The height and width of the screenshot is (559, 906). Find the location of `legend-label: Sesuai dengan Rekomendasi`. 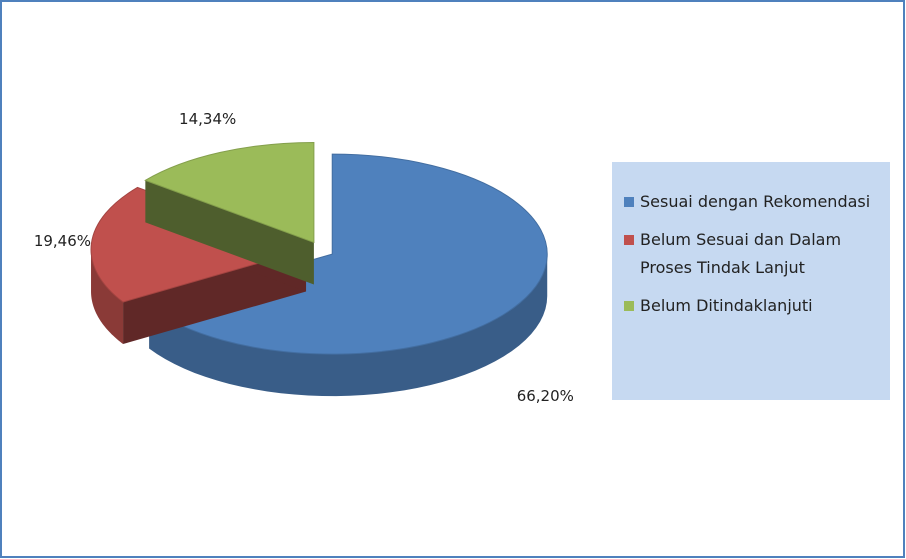

legend-label: Sesuai dengan Rekomendasi is located at coordinates (755, 201).